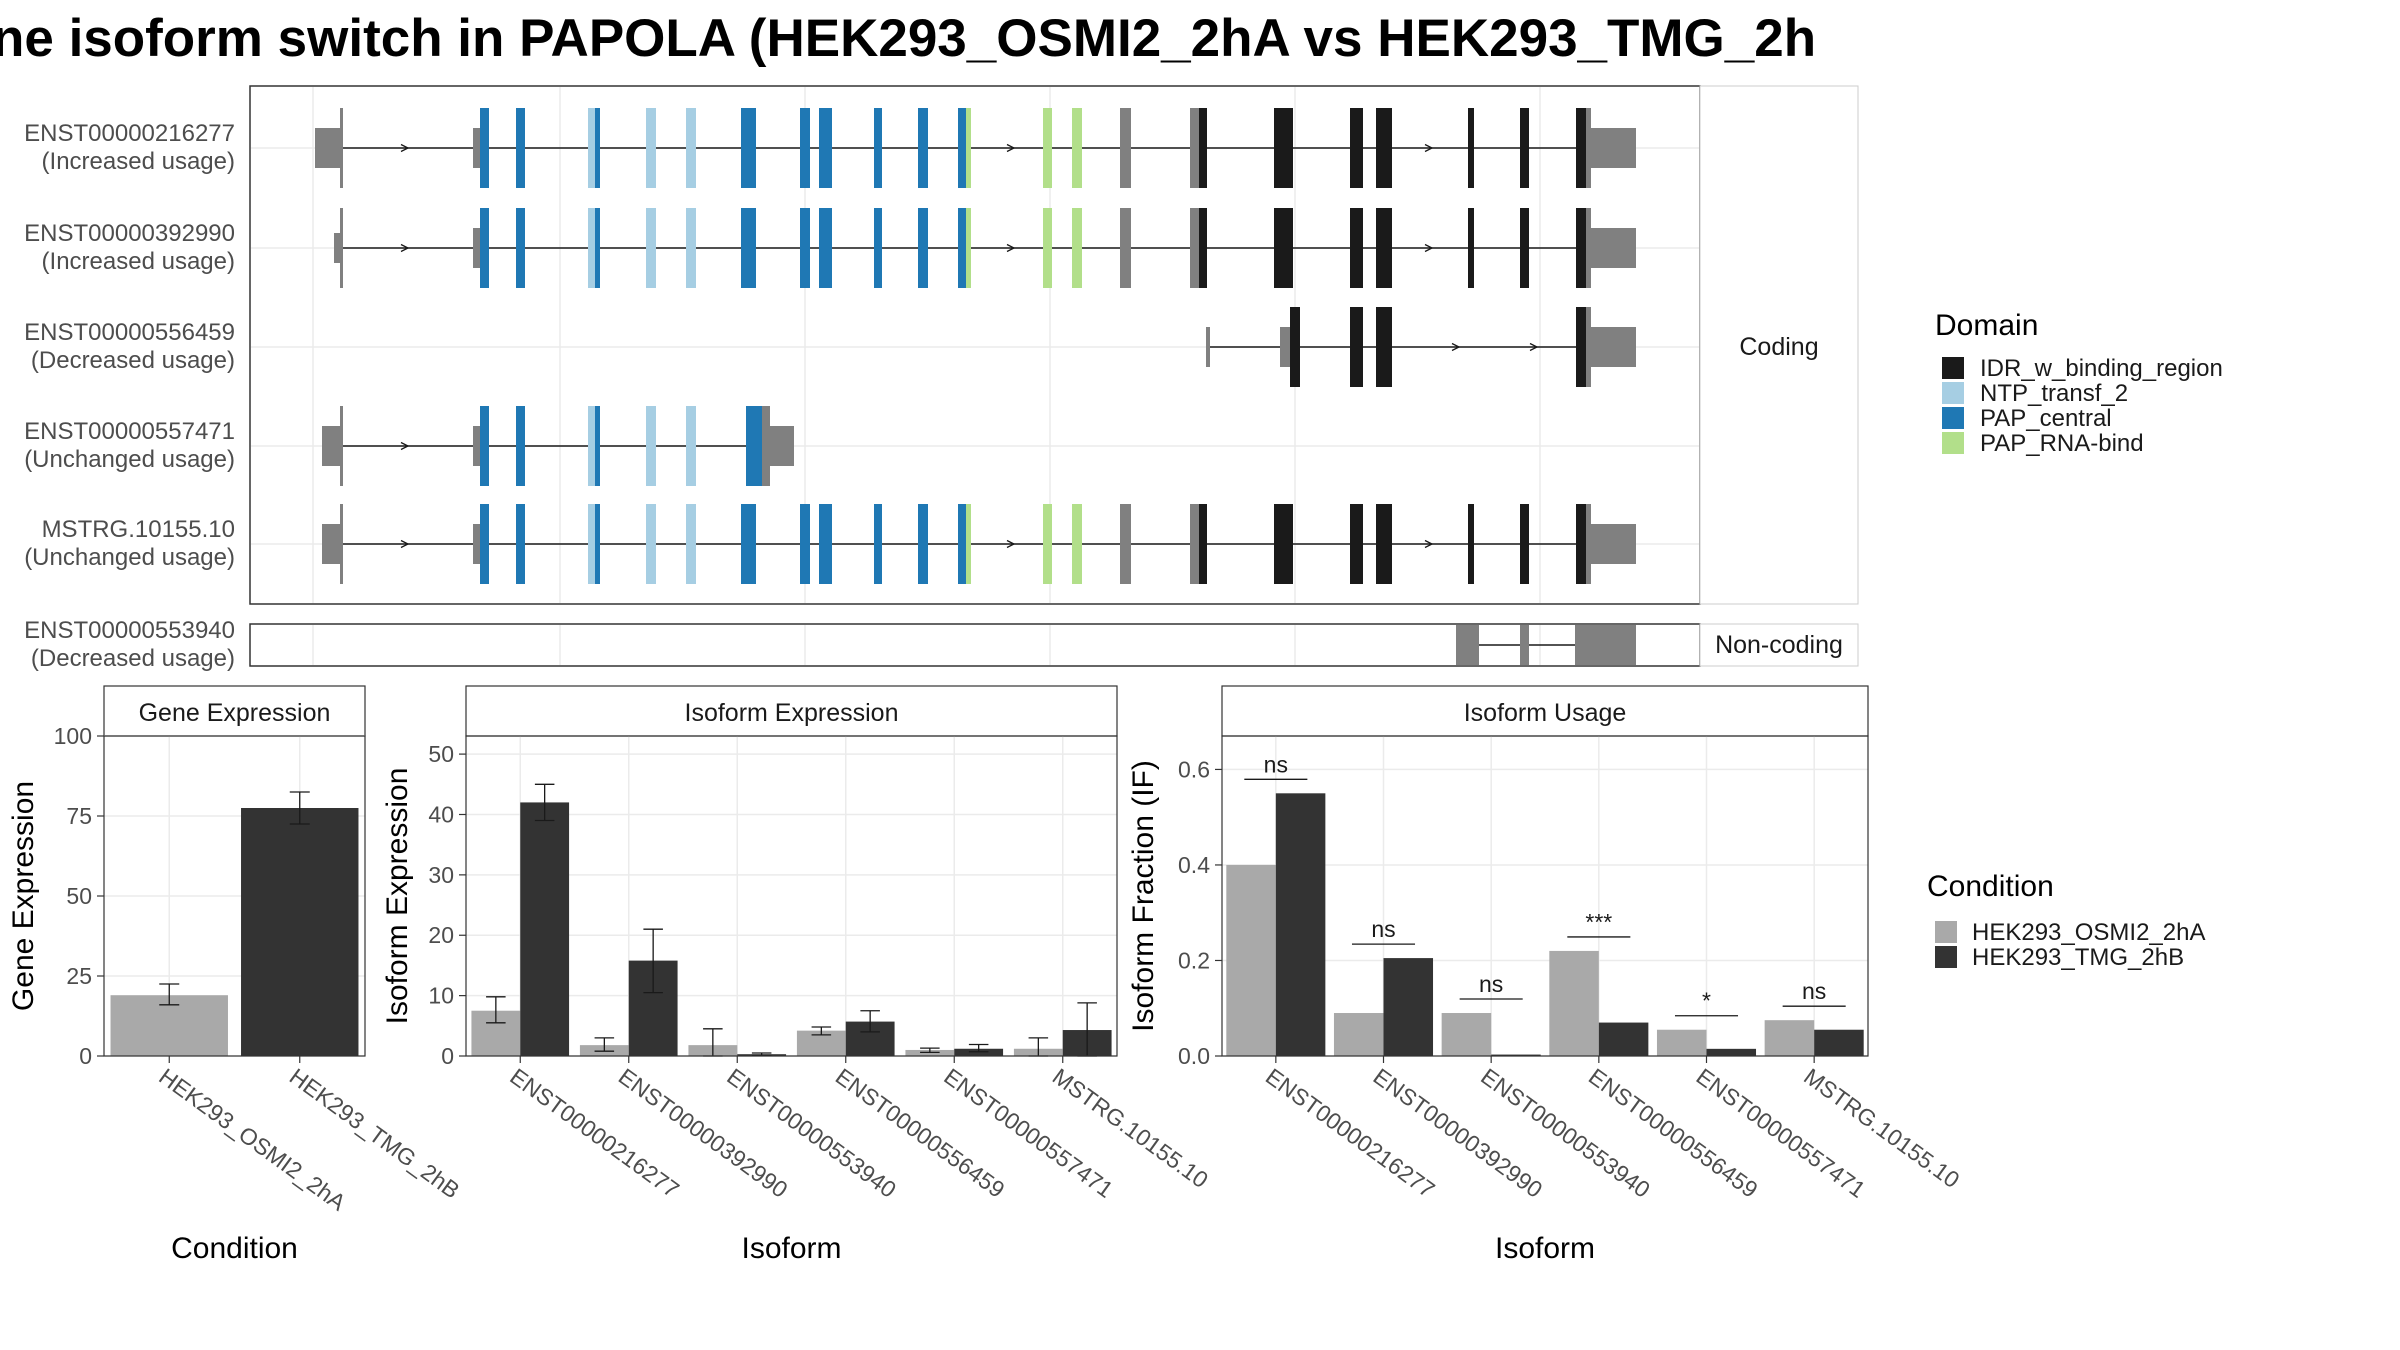  I want to click on condition-legend-swatch, so click(1946, 957).